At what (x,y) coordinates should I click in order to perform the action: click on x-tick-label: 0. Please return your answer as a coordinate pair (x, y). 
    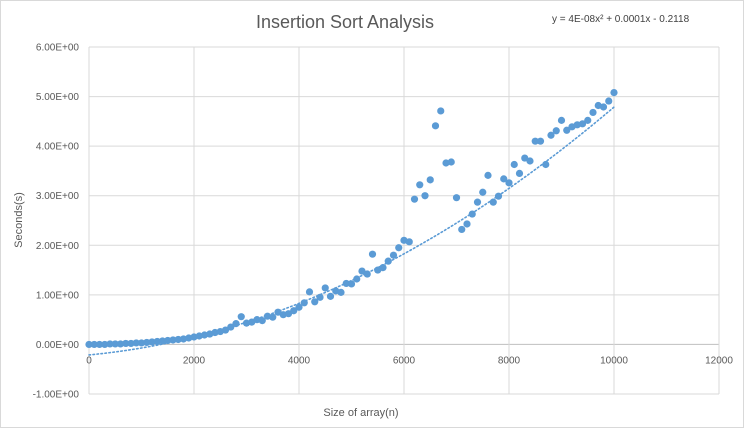
    Looking at the image, I should click on (89, 360).